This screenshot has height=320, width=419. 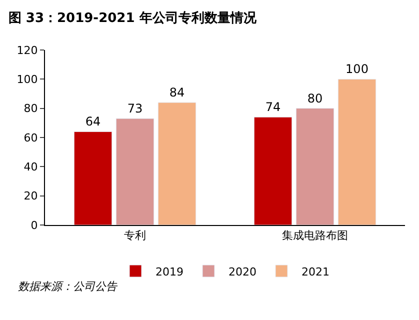 I want to click on y-tick-label: 120, so click(x=27, y=50).